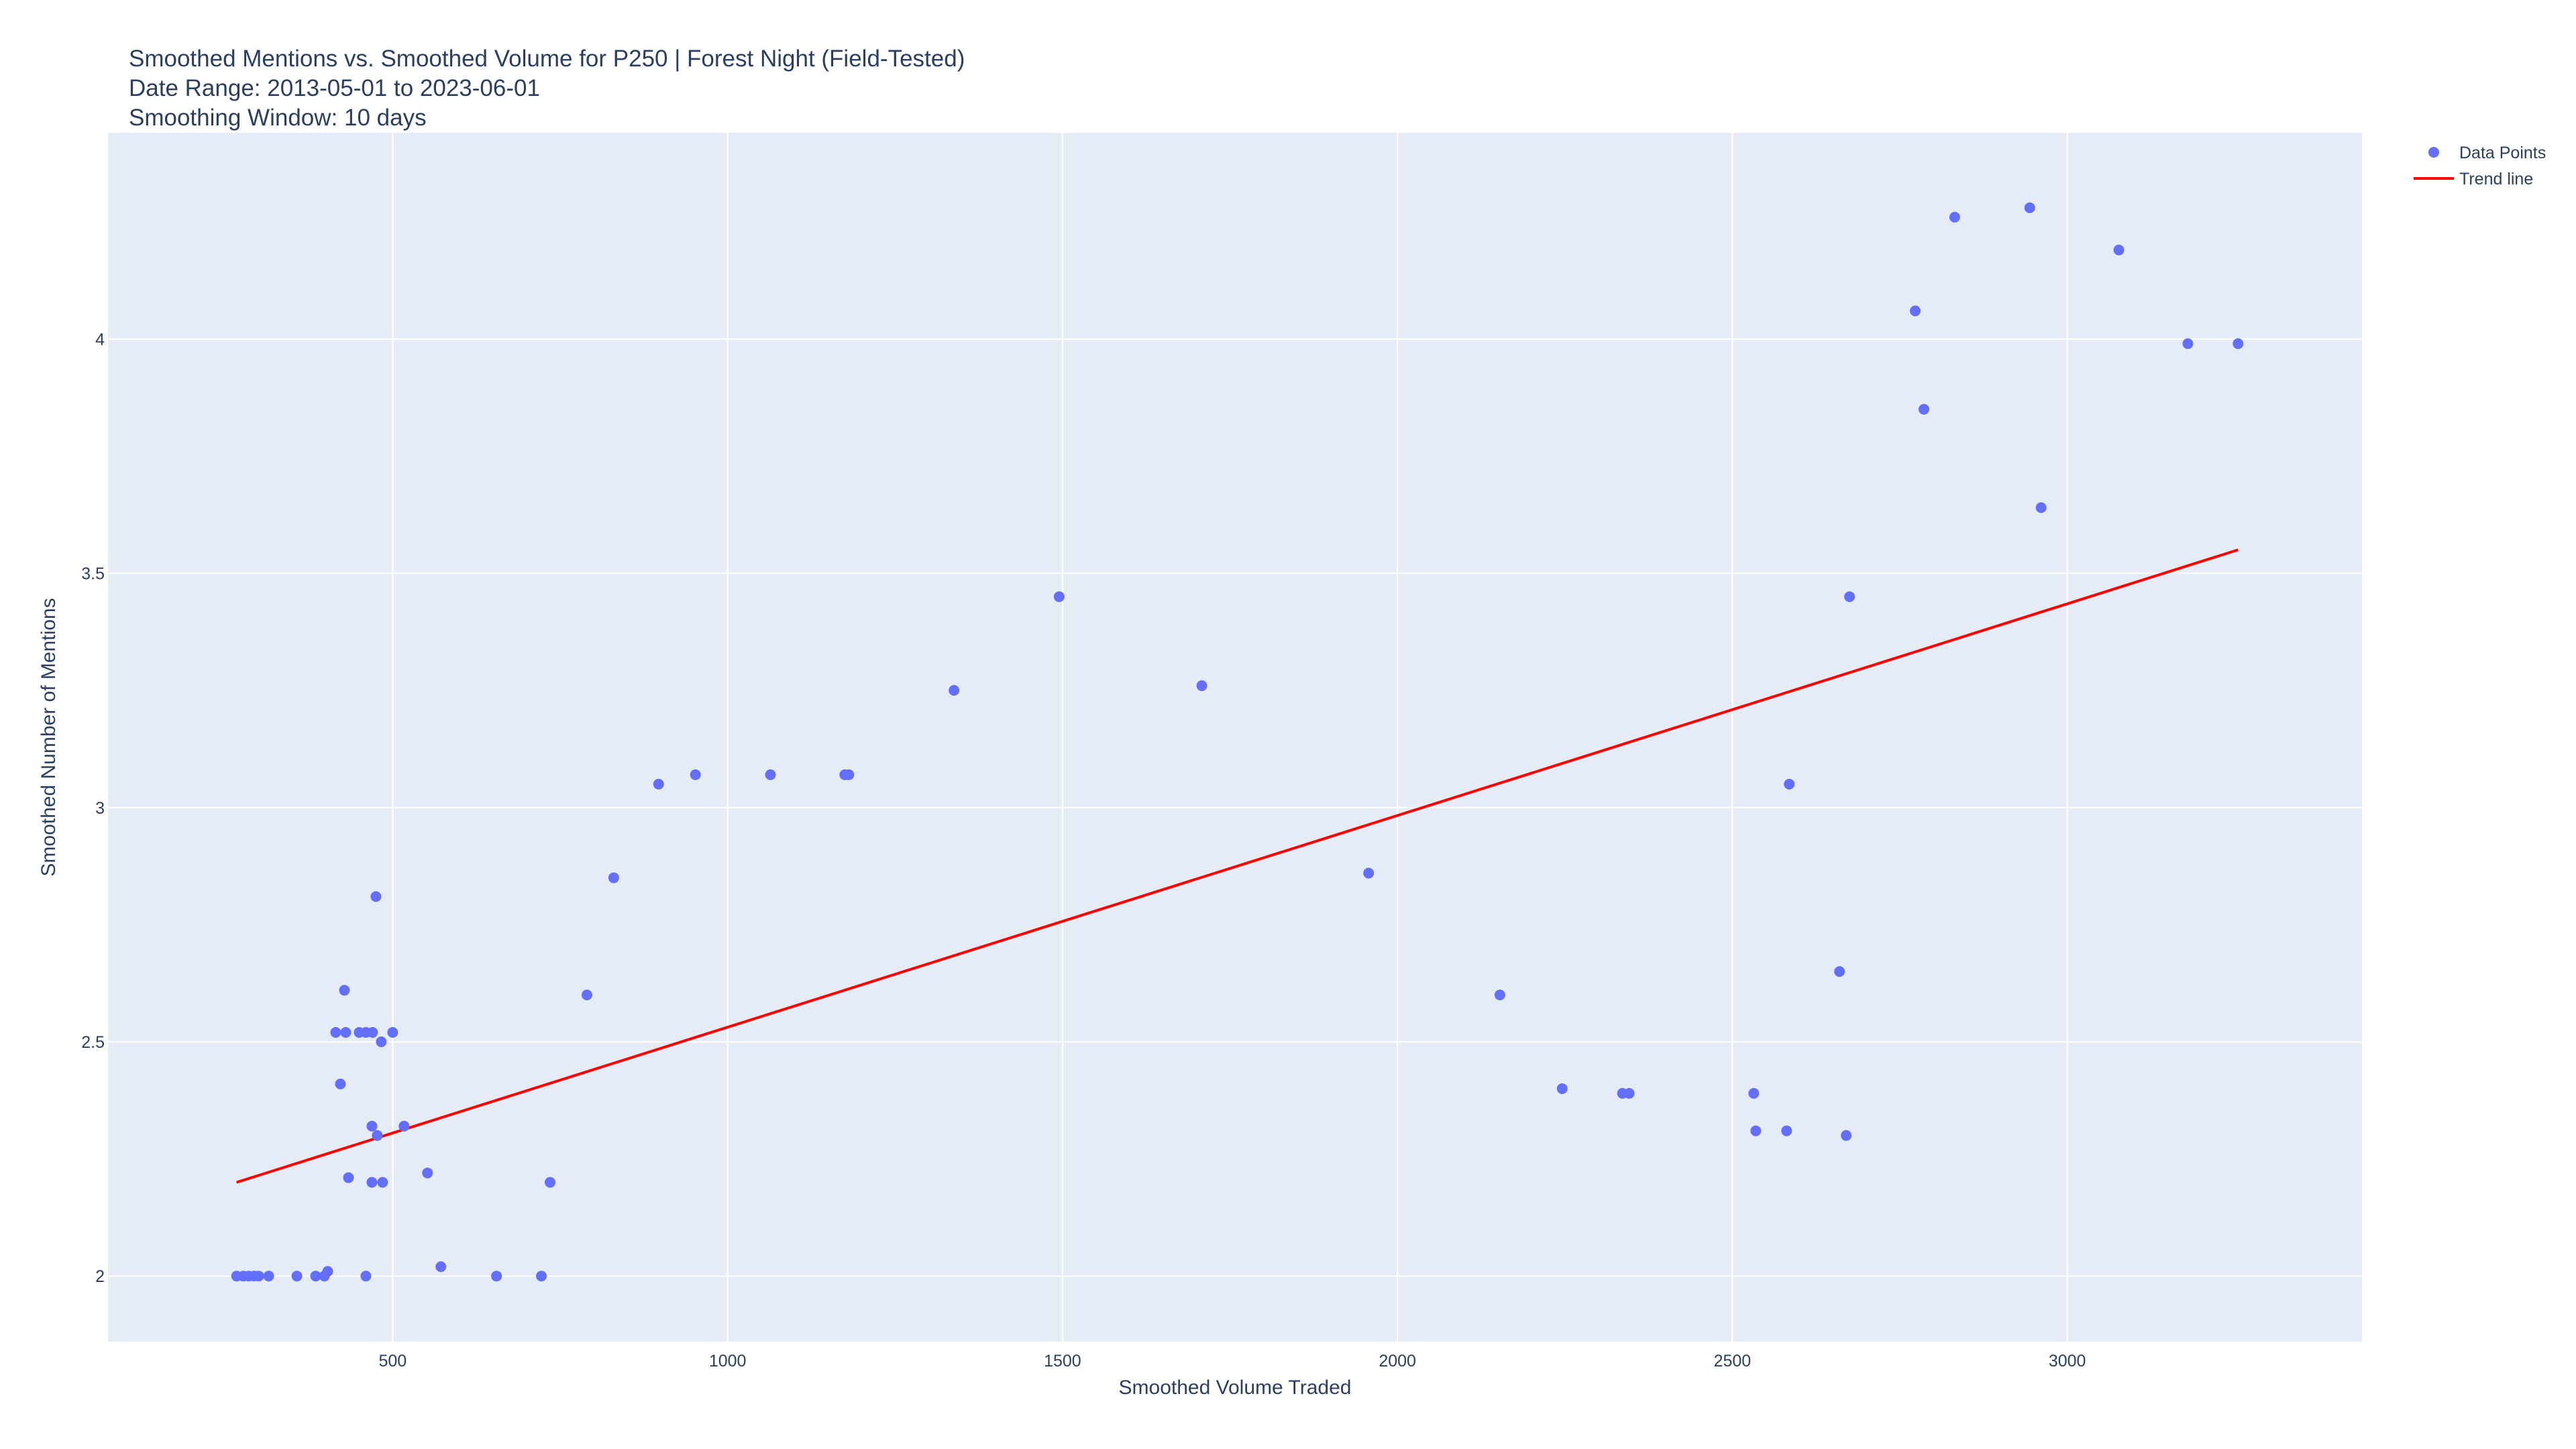  I want to click on legend-label-data-points: Data Points, so click(2502, 153).